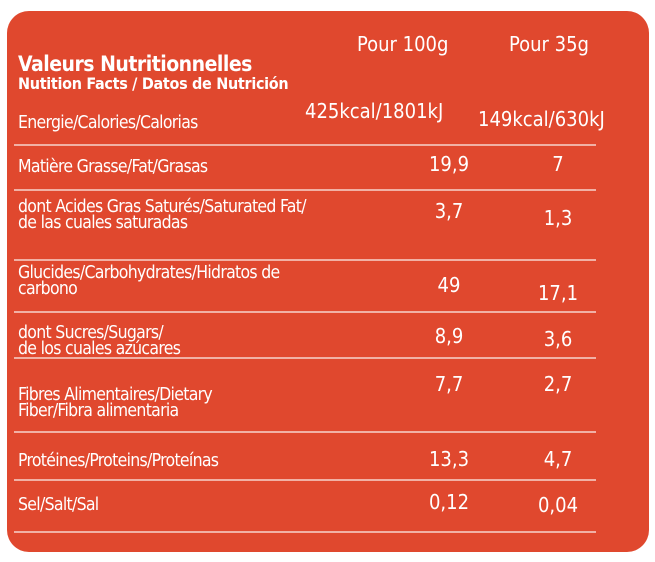  What do you see at coordinates (549, 44) in the screenshot?
I see `column-header-35g: Pour 35g` at bounding box center [549, 44].